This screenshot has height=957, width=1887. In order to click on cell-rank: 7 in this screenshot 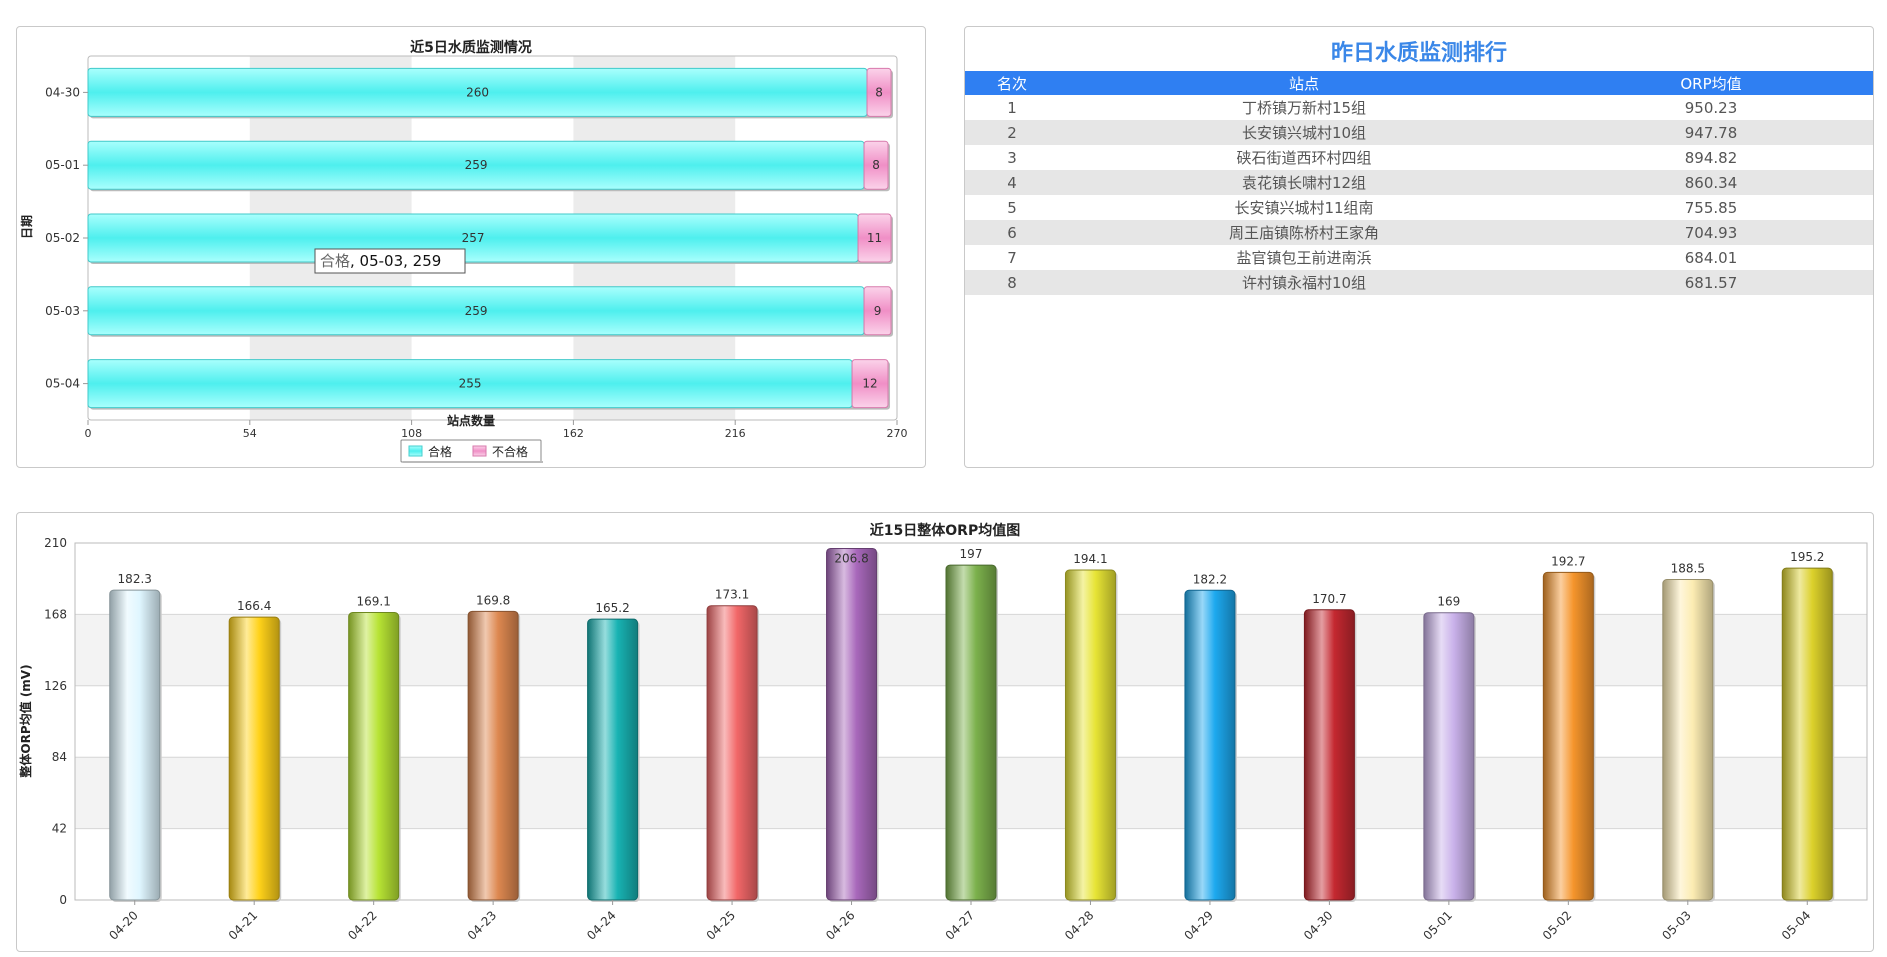, I will do `click(1012, 257)`.